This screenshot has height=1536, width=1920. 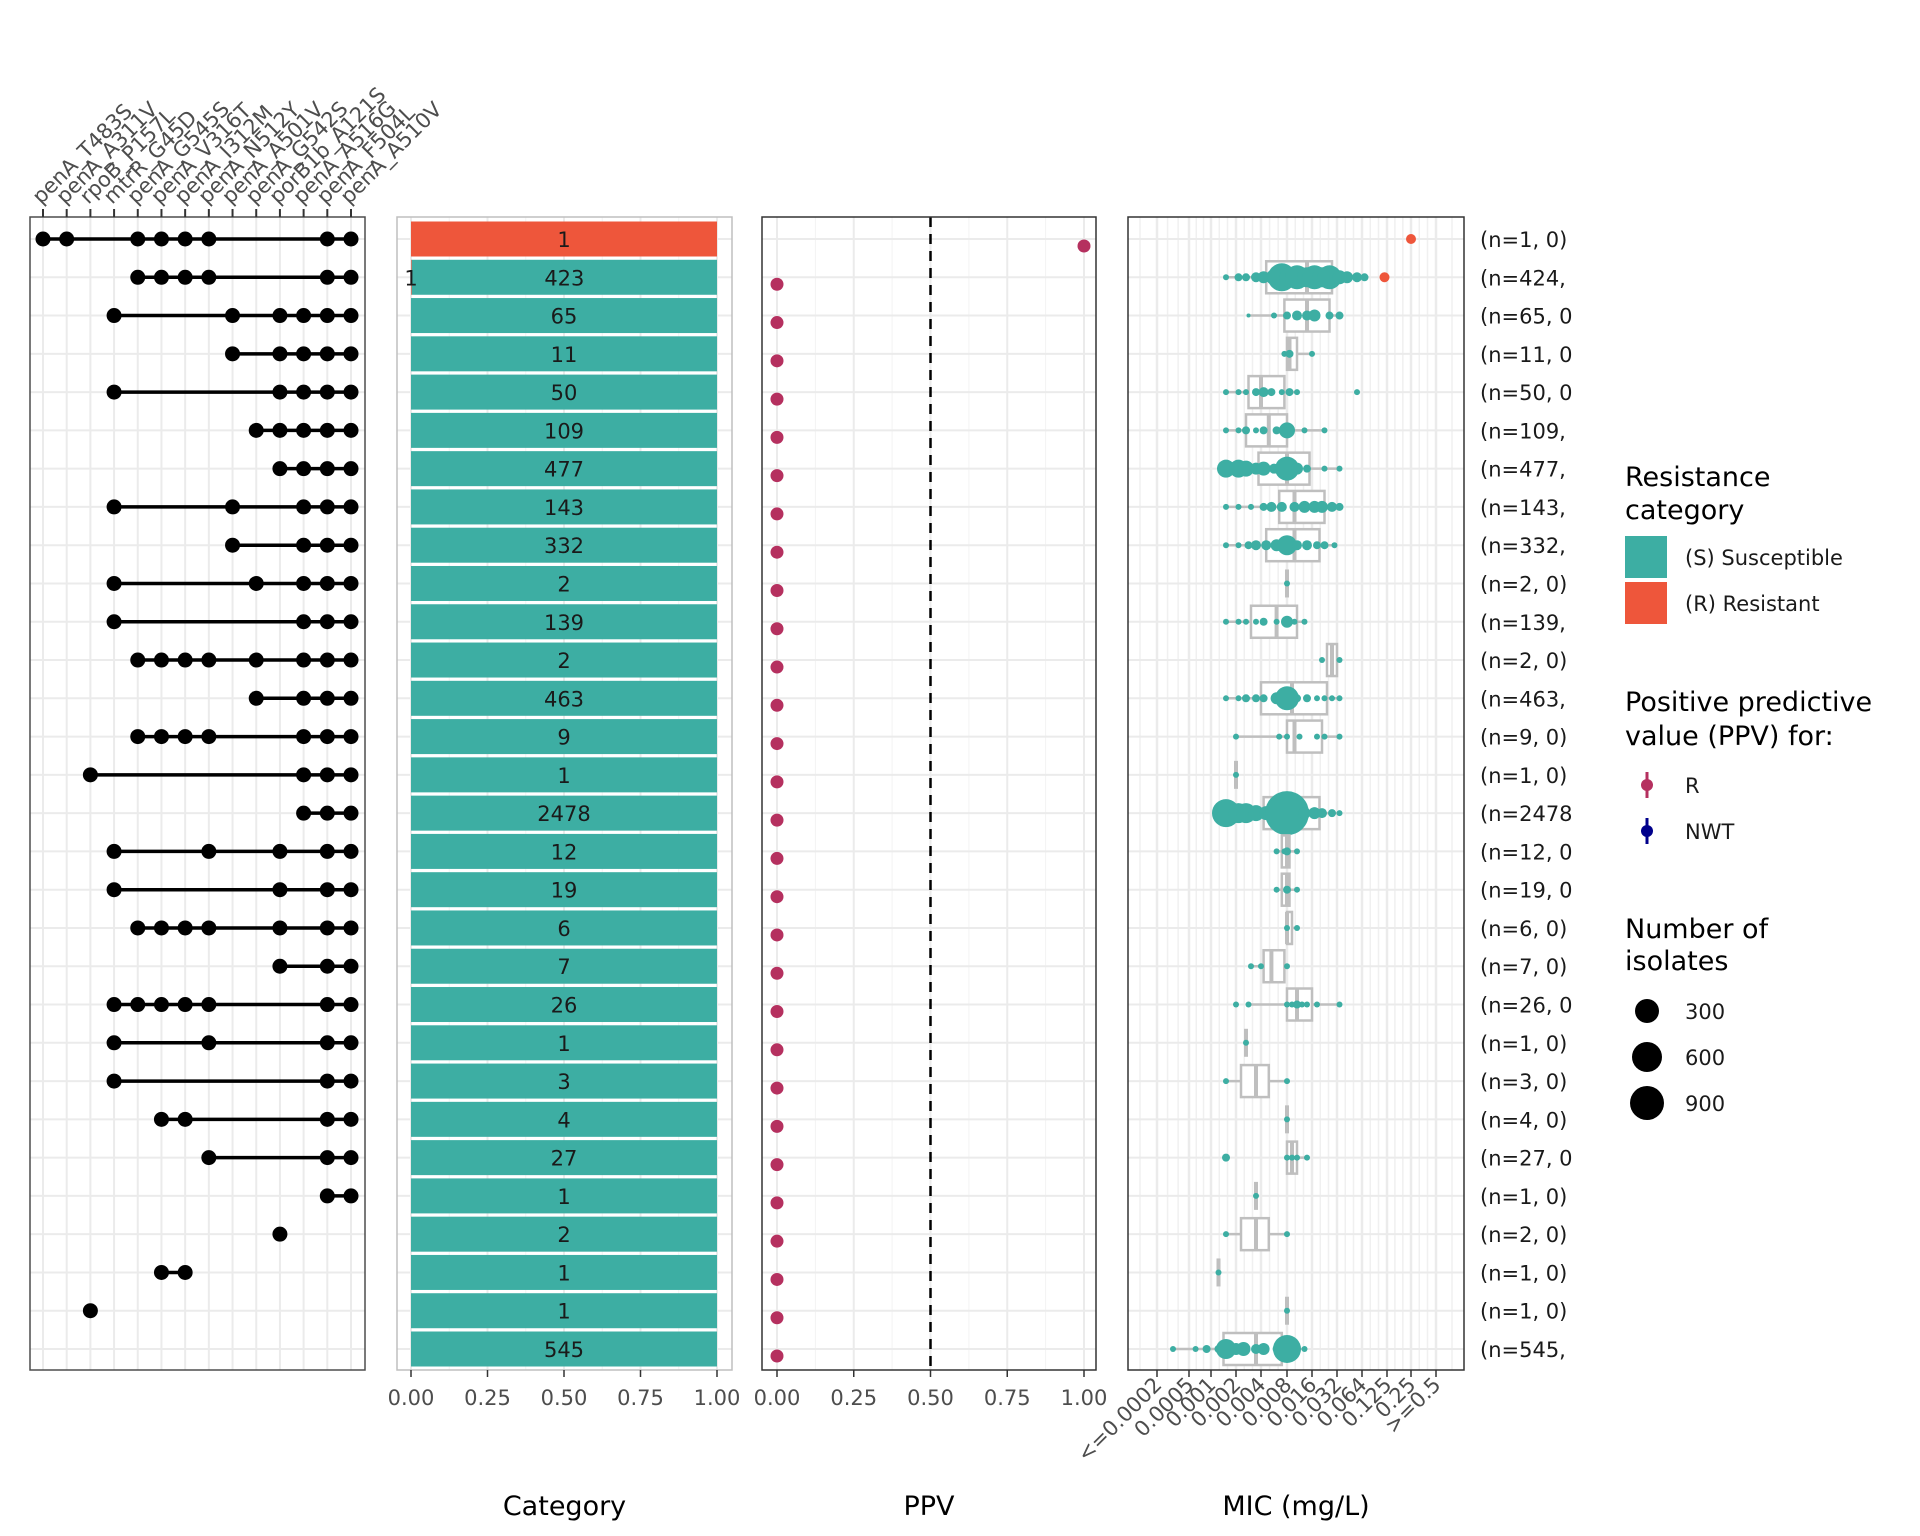 I want to click on mic-box, so click(x=1274, y=966).